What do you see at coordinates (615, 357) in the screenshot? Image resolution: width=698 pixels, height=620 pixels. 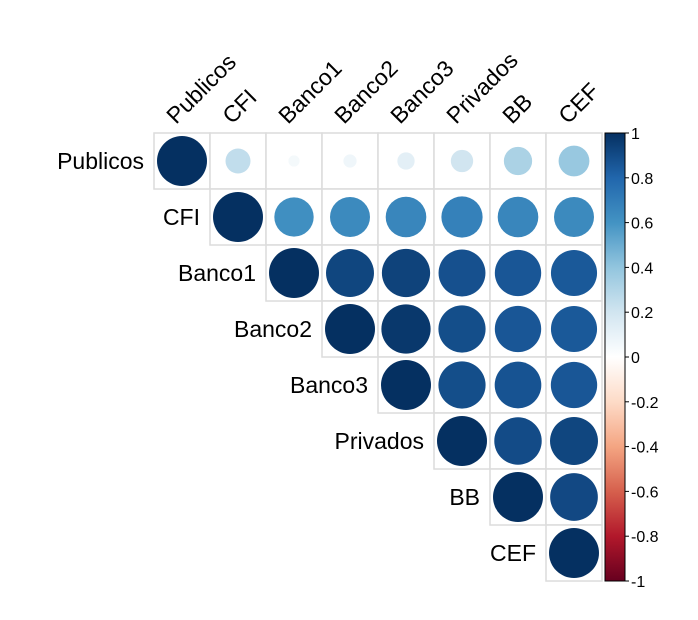 I see `color-bar` at bounding box center [615, 357].